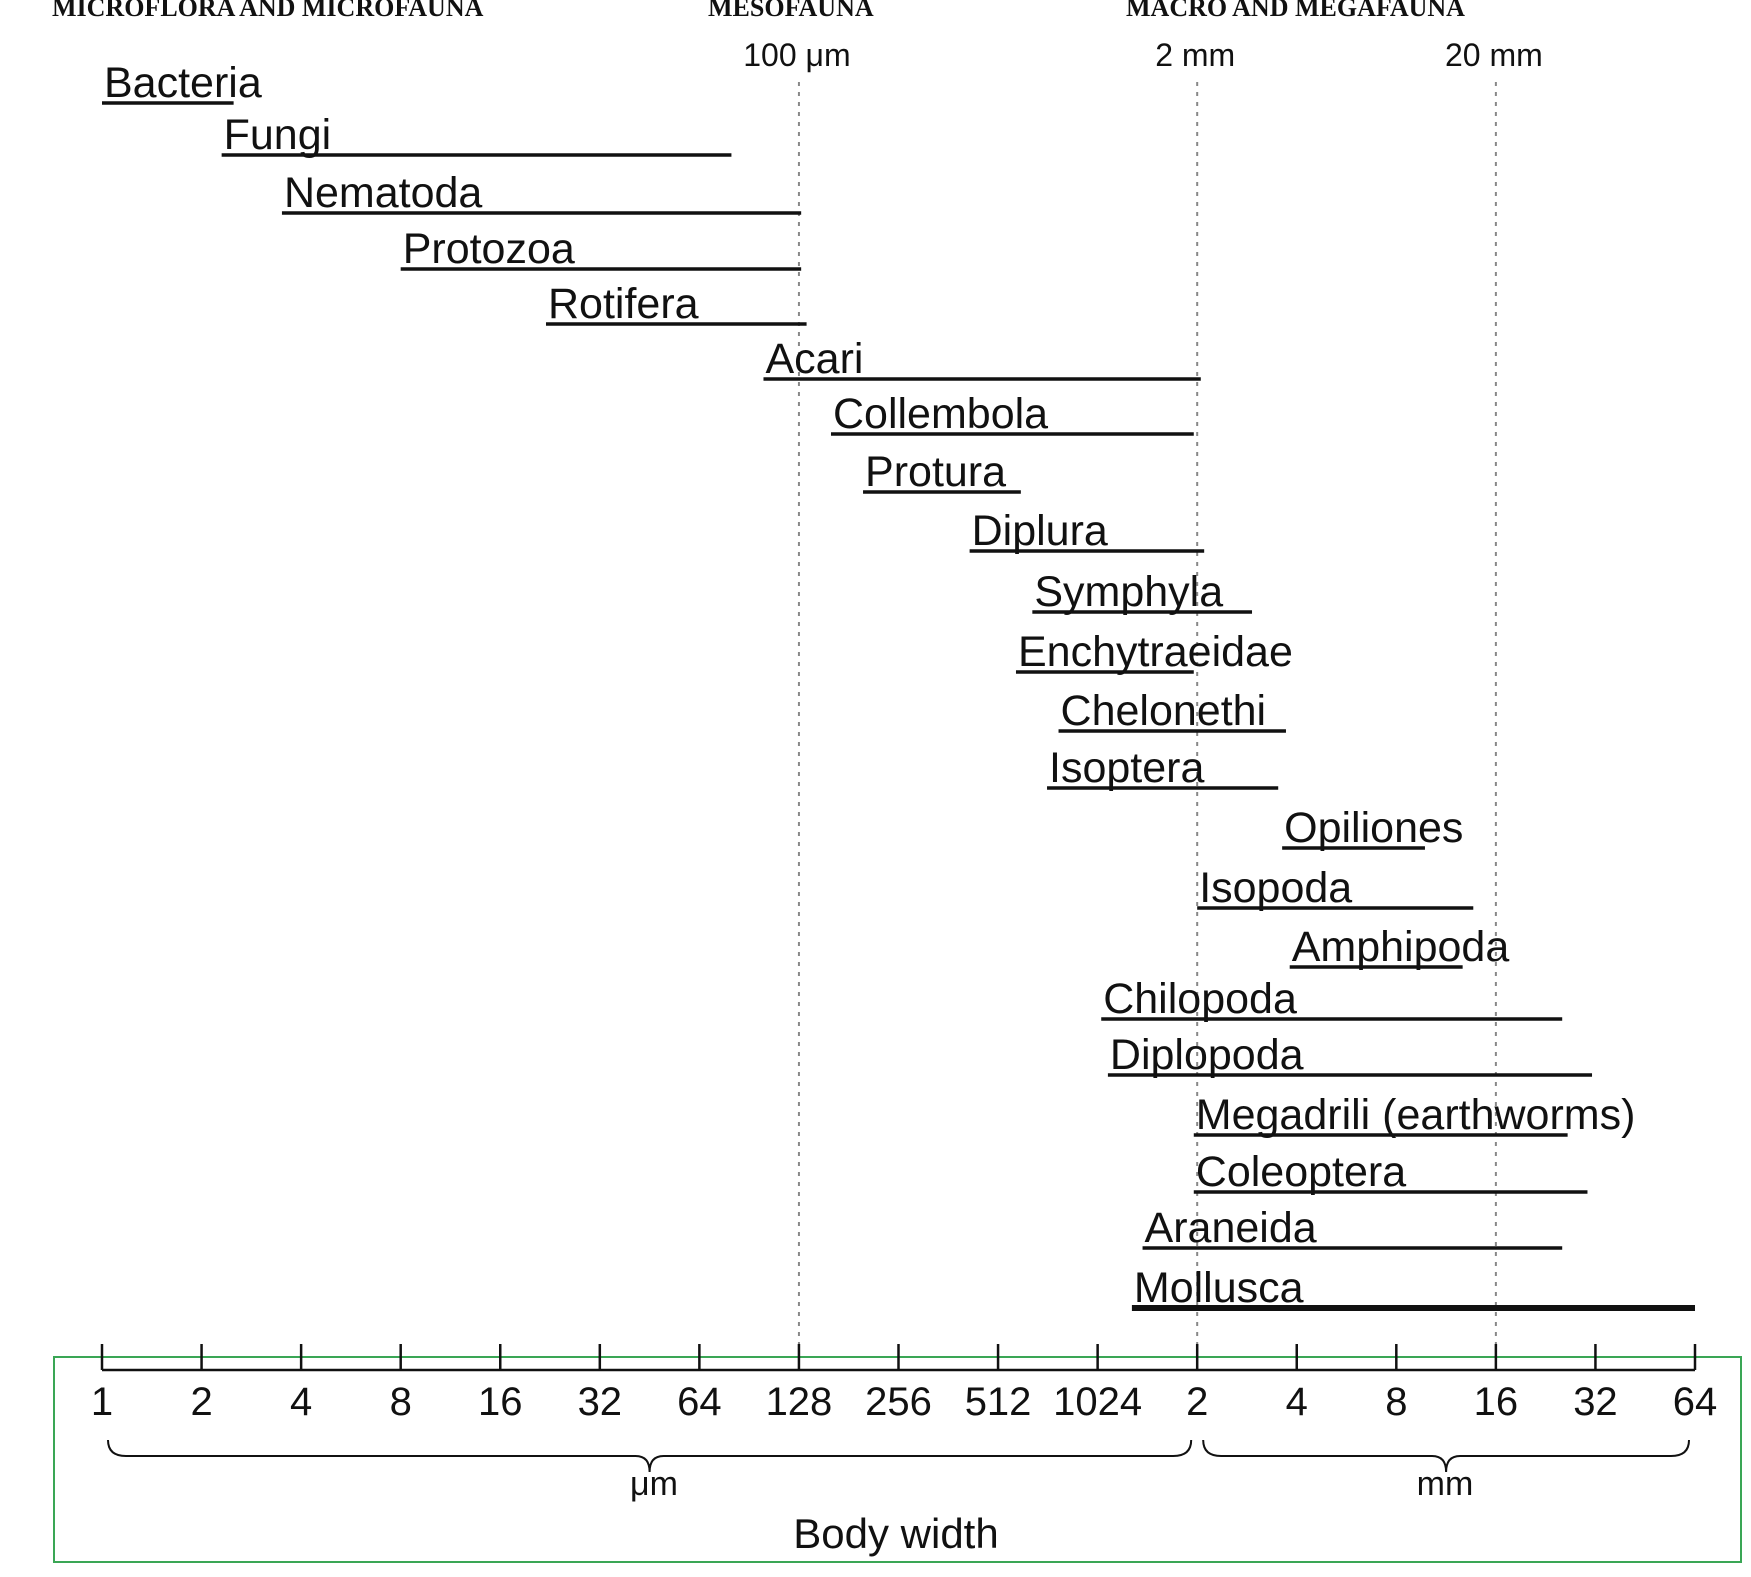  Describe the element at coordinates (1200, 999) in the screenshot. I see `taxon-label: Chilopoda` at that location.